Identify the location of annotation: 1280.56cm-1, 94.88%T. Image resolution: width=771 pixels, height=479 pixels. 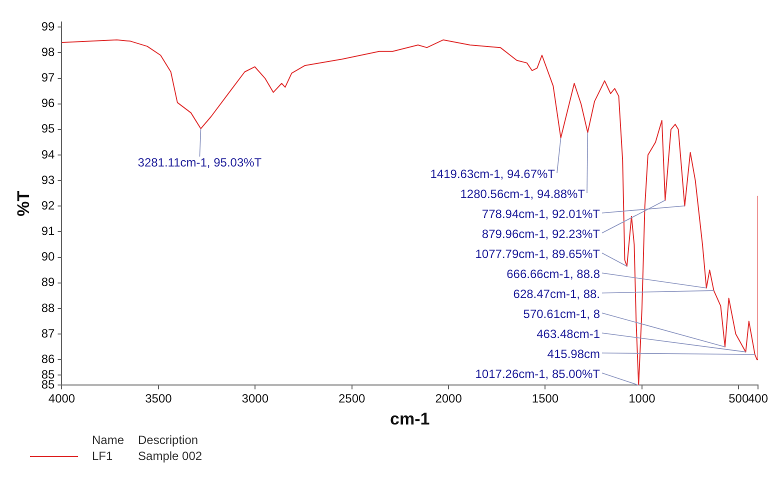
(523, 194).